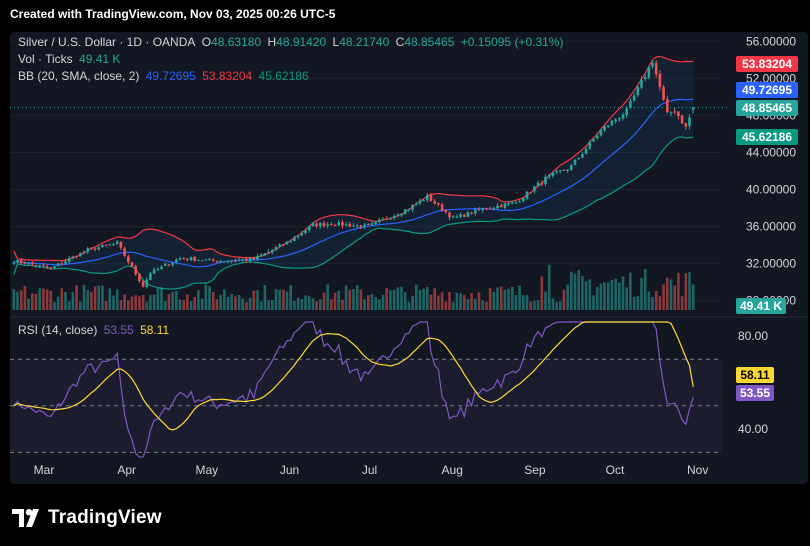 The height and width of the screenshot is (546, 810). I want to click on legend-bb-label: BB (20, SMA, close, 2), so click(79, 76).